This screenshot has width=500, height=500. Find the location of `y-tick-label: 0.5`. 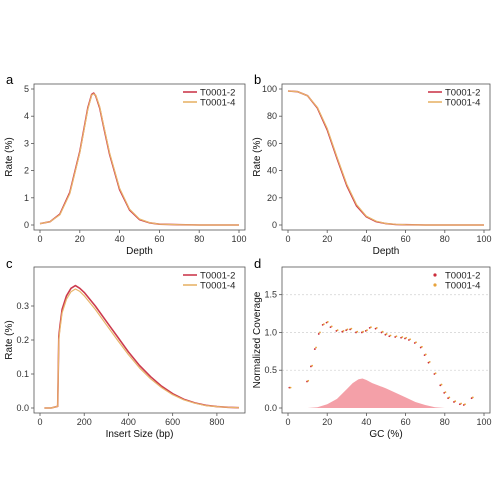

y-tick-label: 0.5 is located at coordinates (270, 370).